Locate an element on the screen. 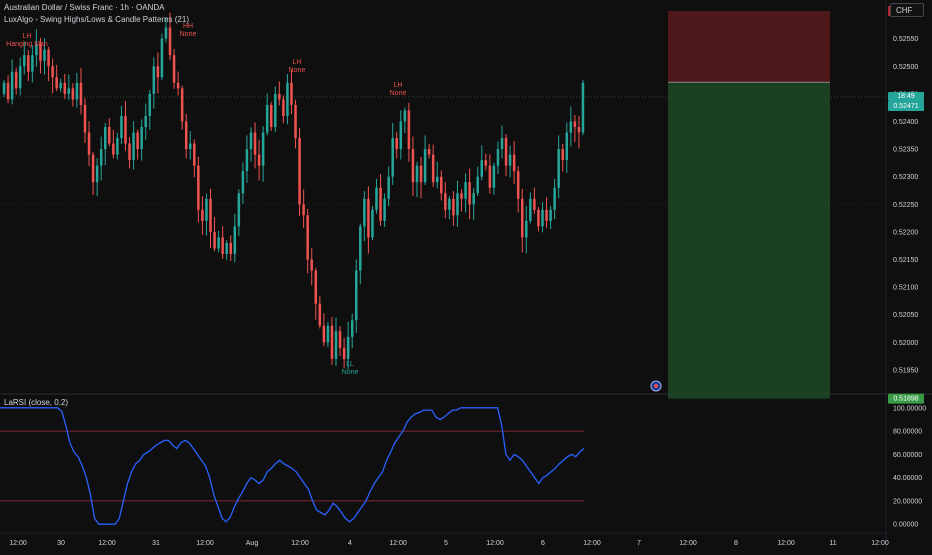 The height and width of the screenshot is (555, 932). target-price-label-bg is located at coordinates (906, 398).